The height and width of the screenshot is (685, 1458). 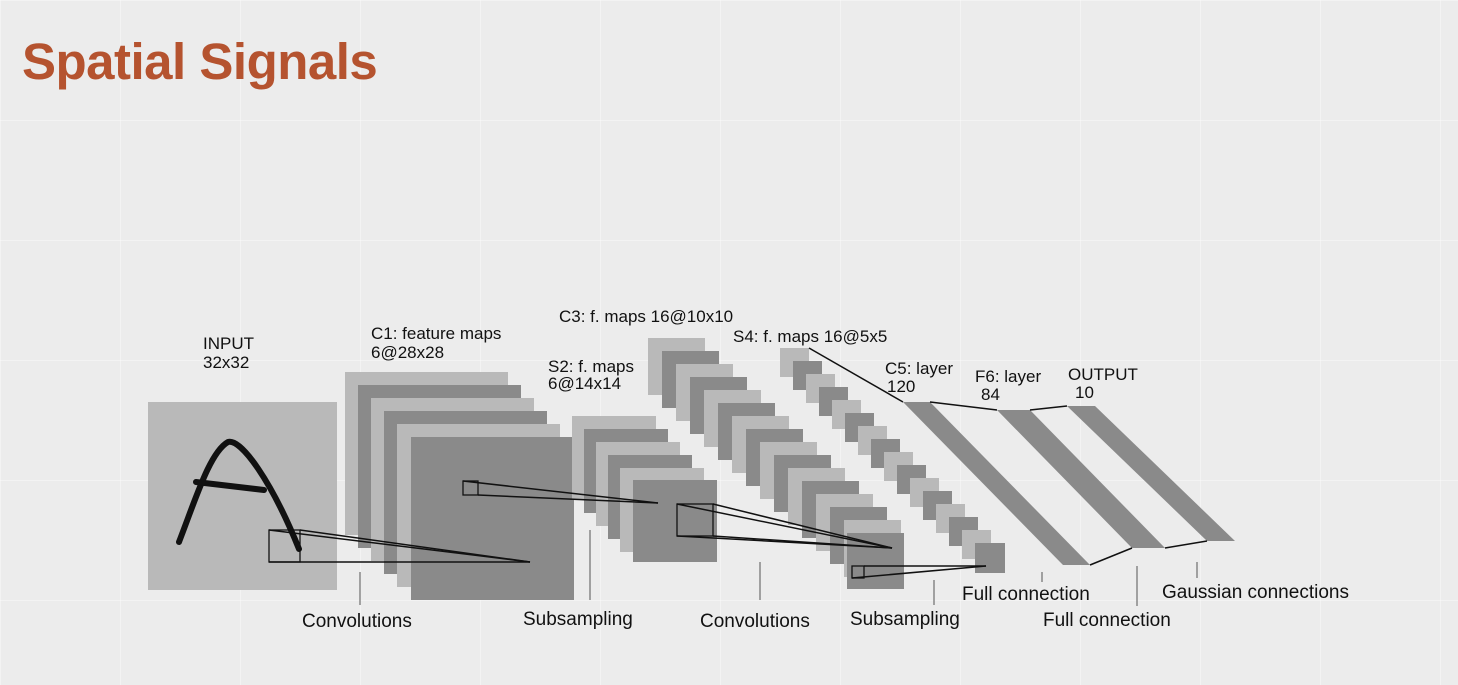 What do you see at coordinates (1103, 374) in the screenshot?
I see `output-name-label: OUTPUT` at bounding box center [1103, 374].